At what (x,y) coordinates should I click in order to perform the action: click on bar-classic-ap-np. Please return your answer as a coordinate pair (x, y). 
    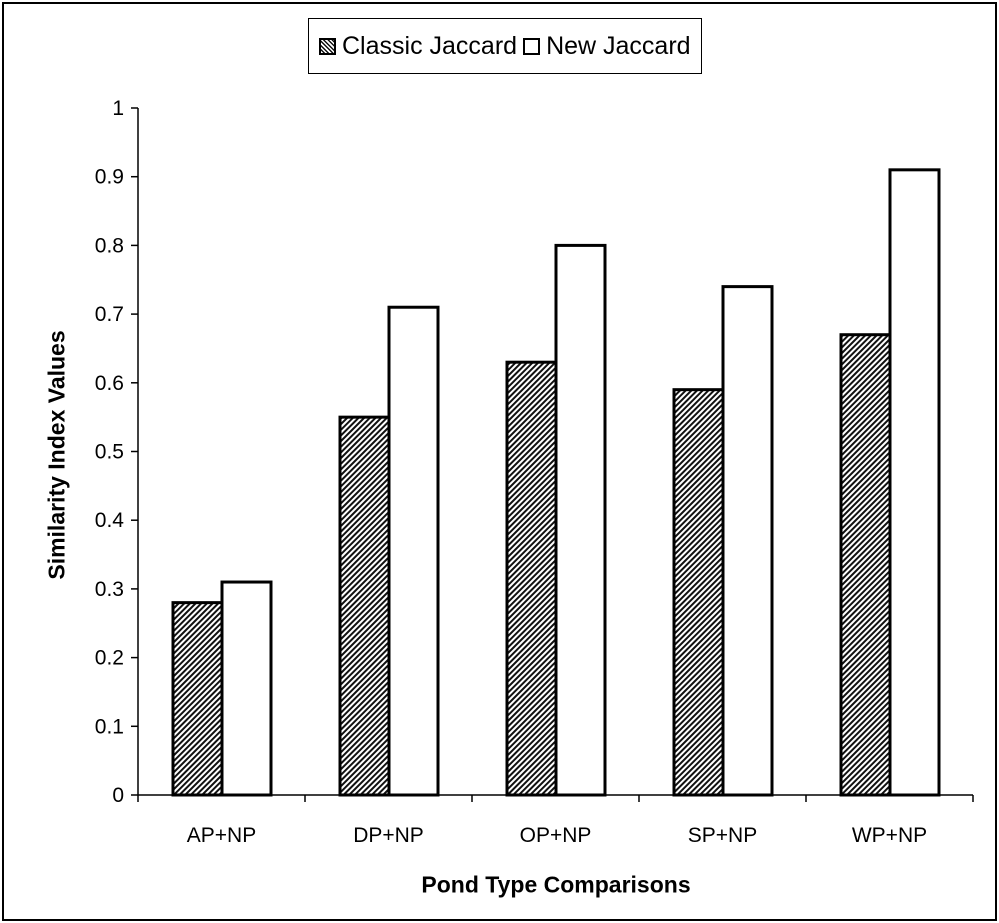
    Looking at the image, I should click on (197, 699).